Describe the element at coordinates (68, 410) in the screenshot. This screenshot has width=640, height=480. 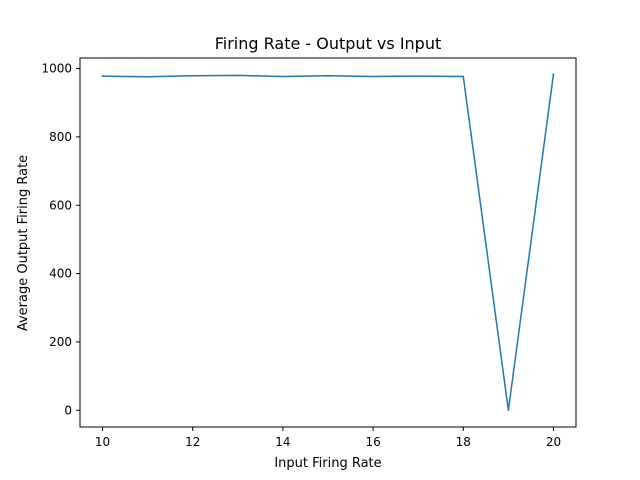
I see `y-tick-label: 0` at that location.